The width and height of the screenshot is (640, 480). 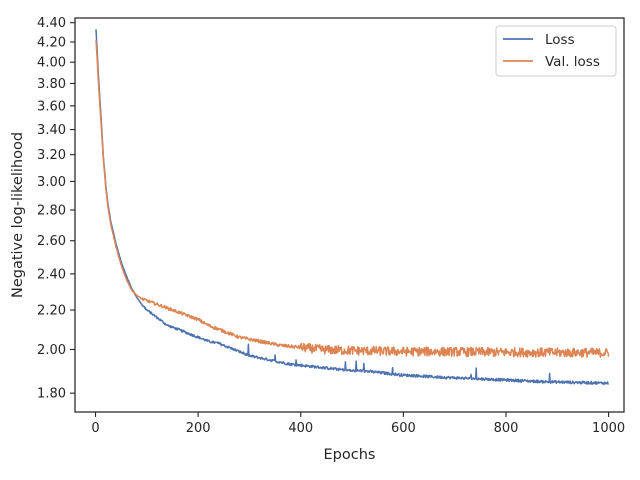 What do you see at coordinates (350, 455) in the screenshot?
I see `x-axis-label: Epochs` at bounding box center [350, 455].